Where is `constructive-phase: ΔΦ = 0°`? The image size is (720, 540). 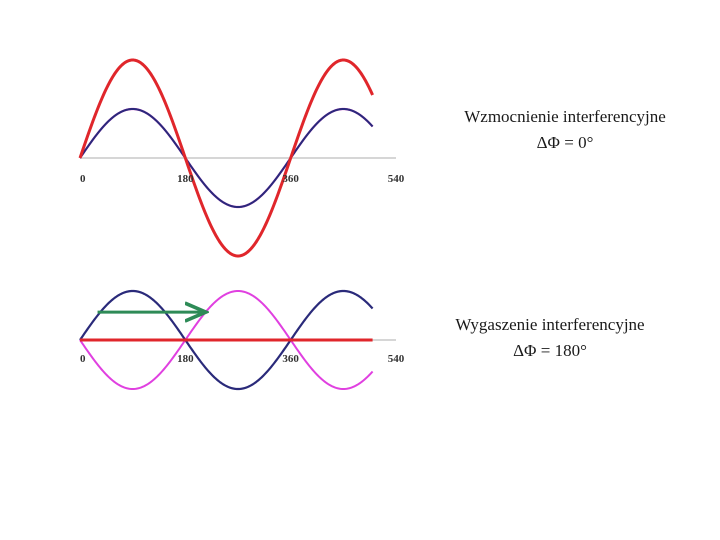 constructive-phase: ΔΦ = 0° is located at coordinates (565, 142).